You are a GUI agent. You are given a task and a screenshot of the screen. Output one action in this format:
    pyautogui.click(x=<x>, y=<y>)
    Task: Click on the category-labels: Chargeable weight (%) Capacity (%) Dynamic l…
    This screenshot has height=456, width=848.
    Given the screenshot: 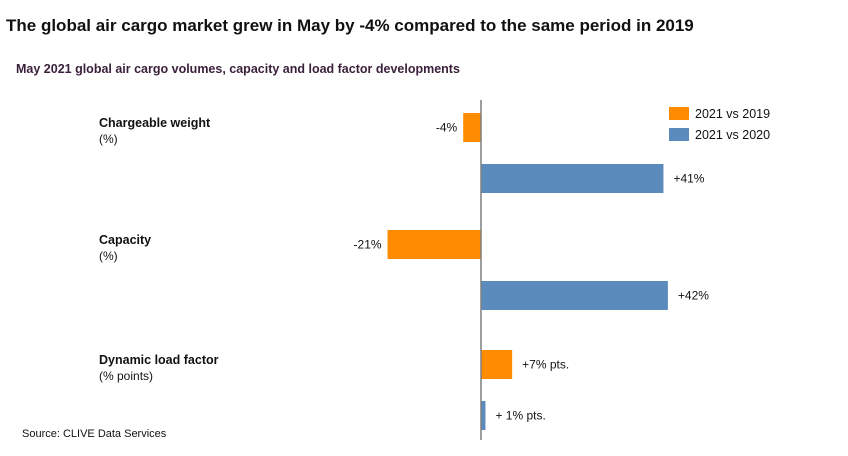 What is the action you would take?
    pyautogui.click(x=159, y=249)
    